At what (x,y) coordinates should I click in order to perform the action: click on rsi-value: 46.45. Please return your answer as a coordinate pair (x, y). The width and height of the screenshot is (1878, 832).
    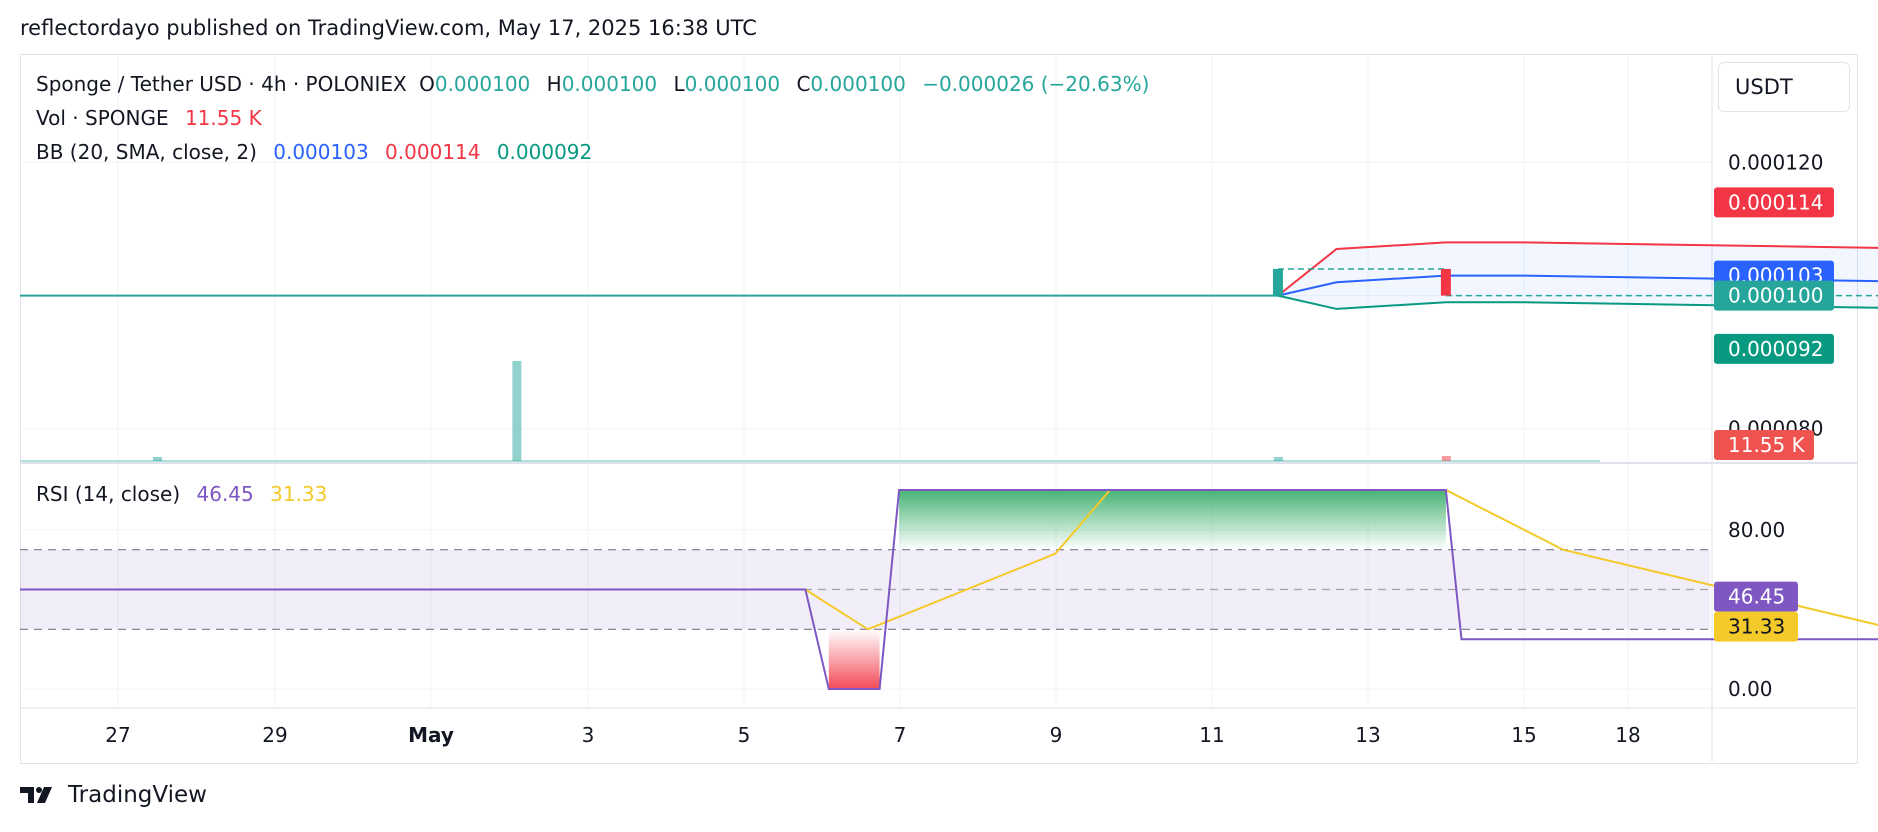
    Looking at the image, I should click on (225, 494).